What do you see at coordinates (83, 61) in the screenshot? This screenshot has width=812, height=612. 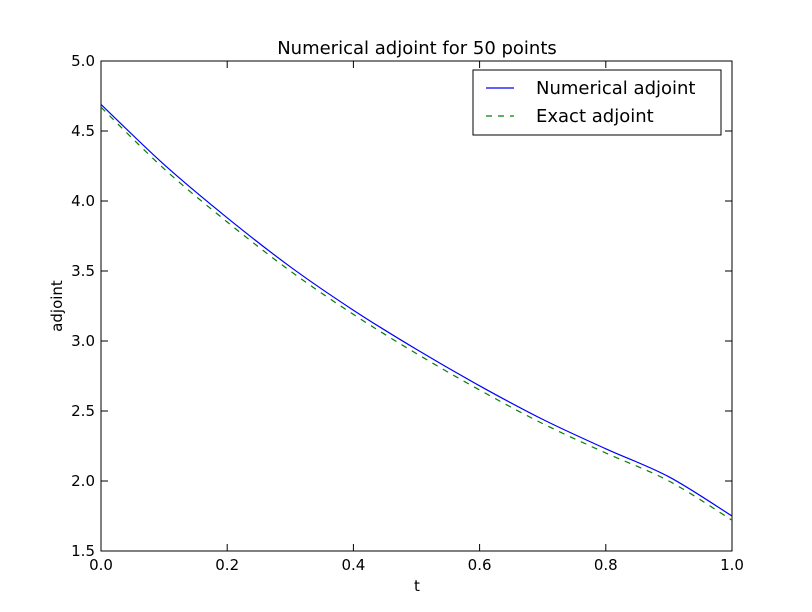 I see `y-tick-label: 5.0` at bounding box center [83, 61].